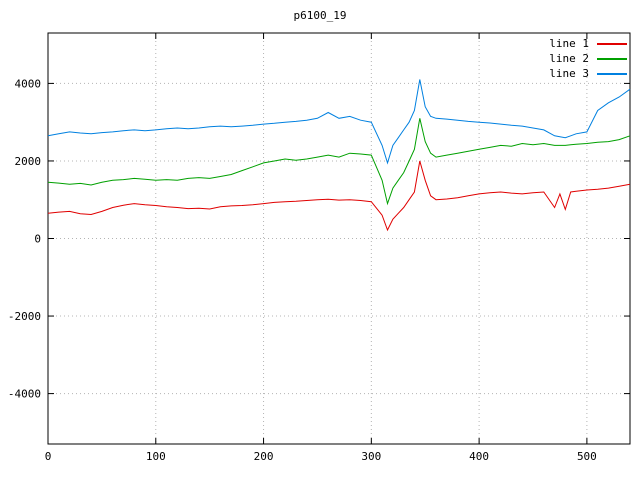 This screenshot has width=640, height=480. What do you see at coordinates (587, 456) in the screenshot?
I see `x-tick-label: 500` at bounding box center [587, 456].